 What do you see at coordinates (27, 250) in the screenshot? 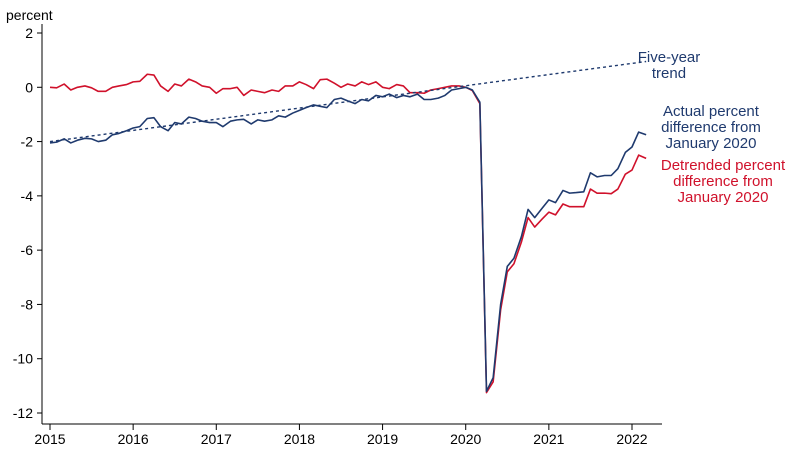
I see `y-tick-label: -6` at bounding box center [27, 250].